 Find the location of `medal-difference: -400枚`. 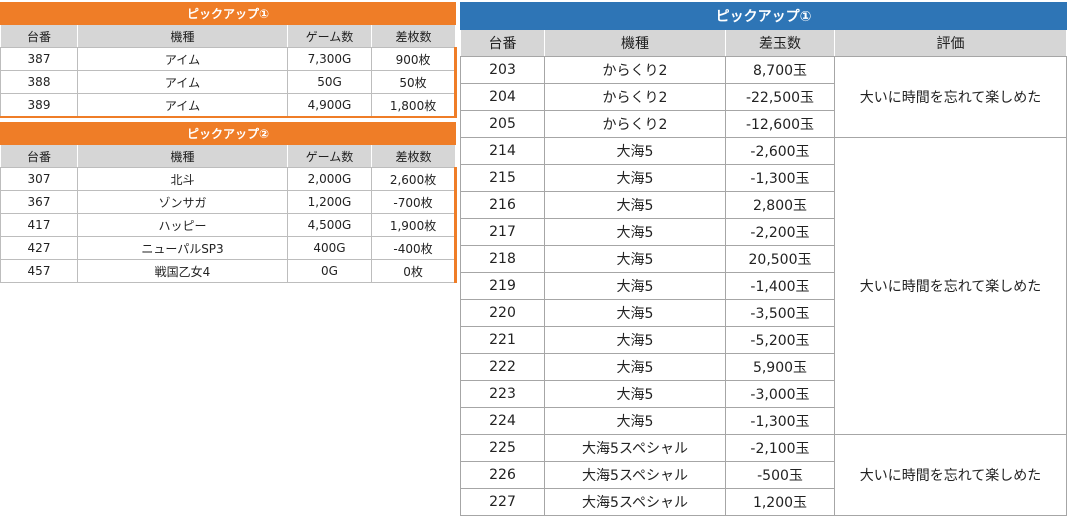

medal-difference: -400枚 is located at coordinates (414, 248).